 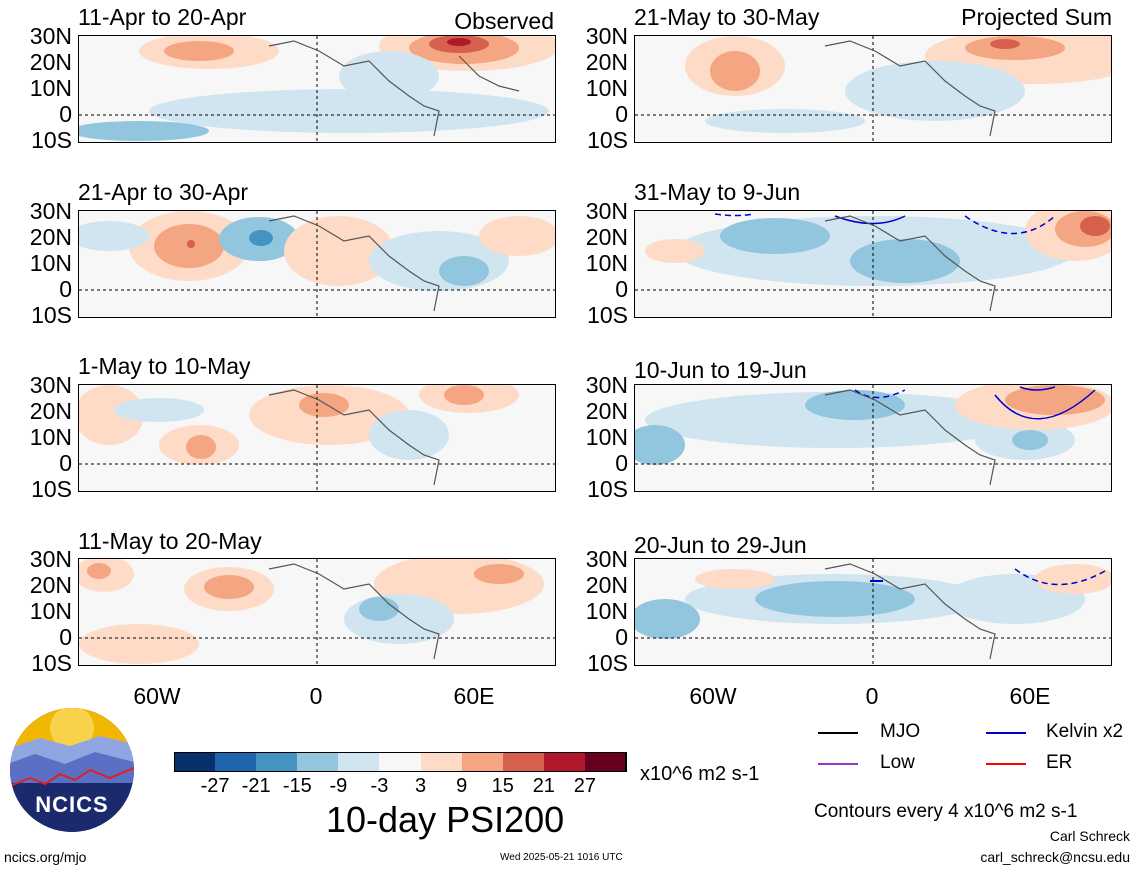 What do you see at coordinates (445, 819) in the screenshot?
I see `figure-title: 10-day PSI200` at bounding box center [445, 819].